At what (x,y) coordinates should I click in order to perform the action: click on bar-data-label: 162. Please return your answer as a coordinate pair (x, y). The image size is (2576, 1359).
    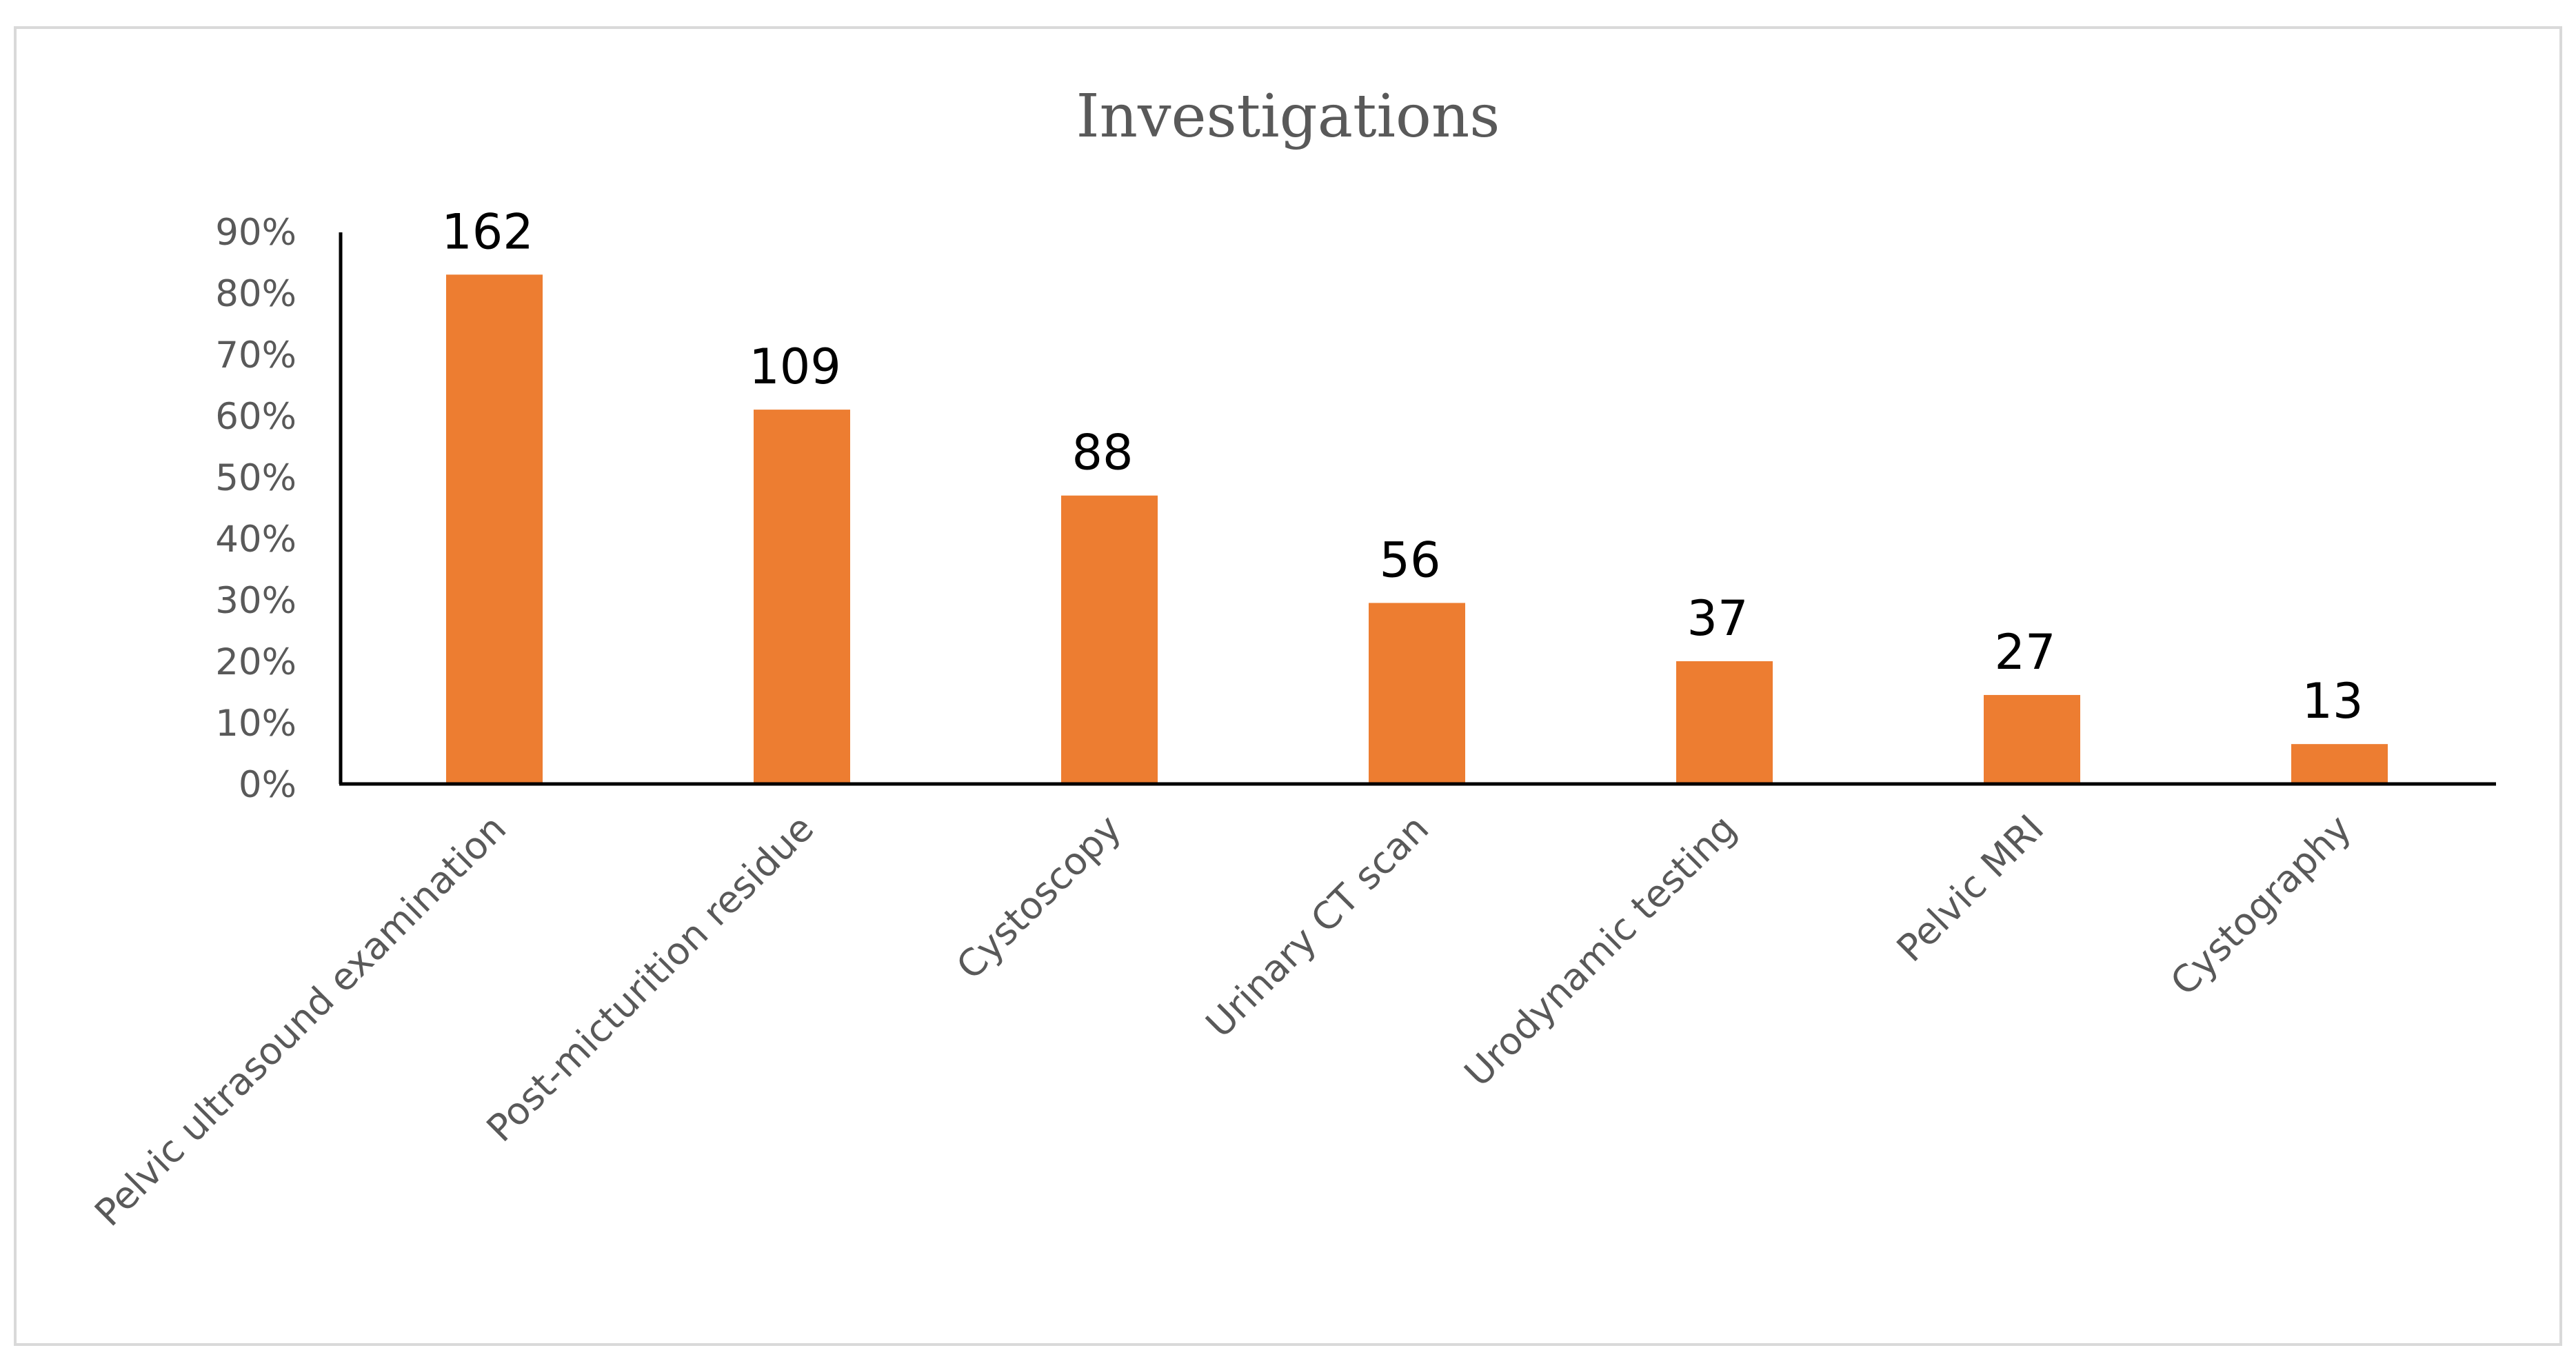
    Looking at the image, I should click on (487, 231).